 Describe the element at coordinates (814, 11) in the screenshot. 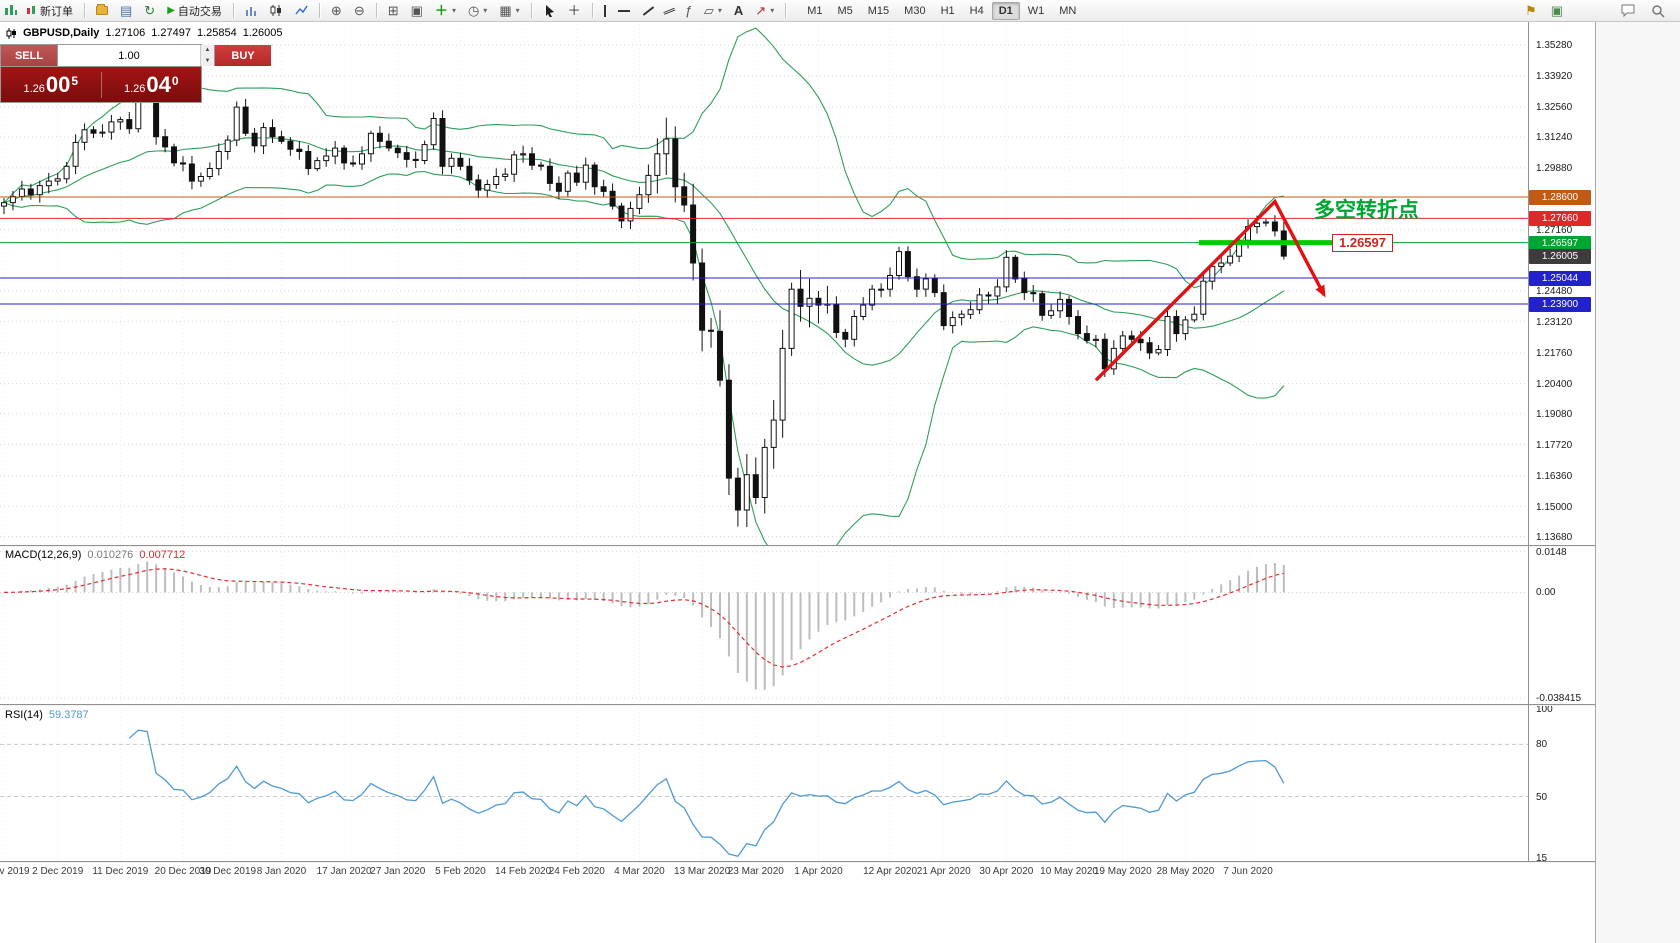

I see `timeframe-m1: M1` at that location.